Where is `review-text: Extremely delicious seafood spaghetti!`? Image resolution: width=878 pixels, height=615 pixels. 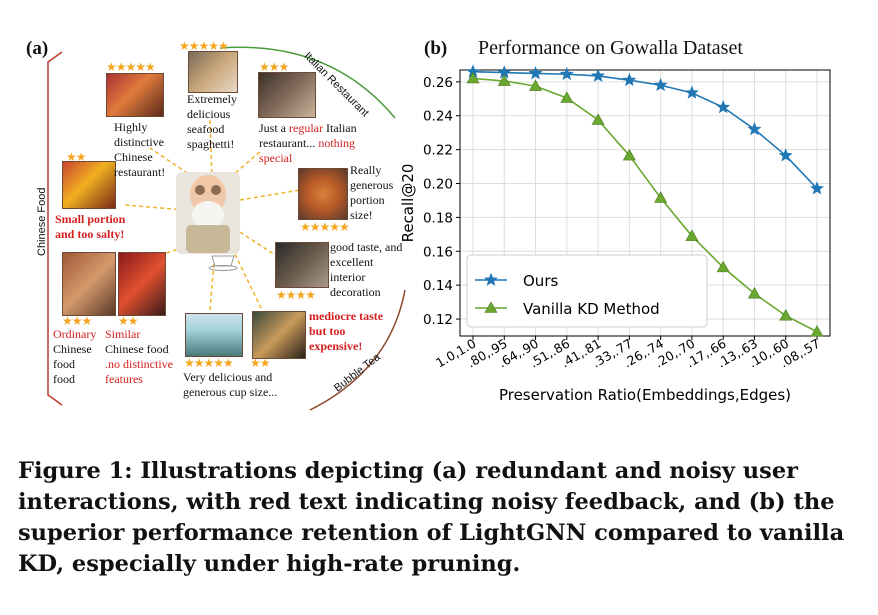 review-text: Extremely delicious seafood spaghetti! is located at coordinates (212, 121).